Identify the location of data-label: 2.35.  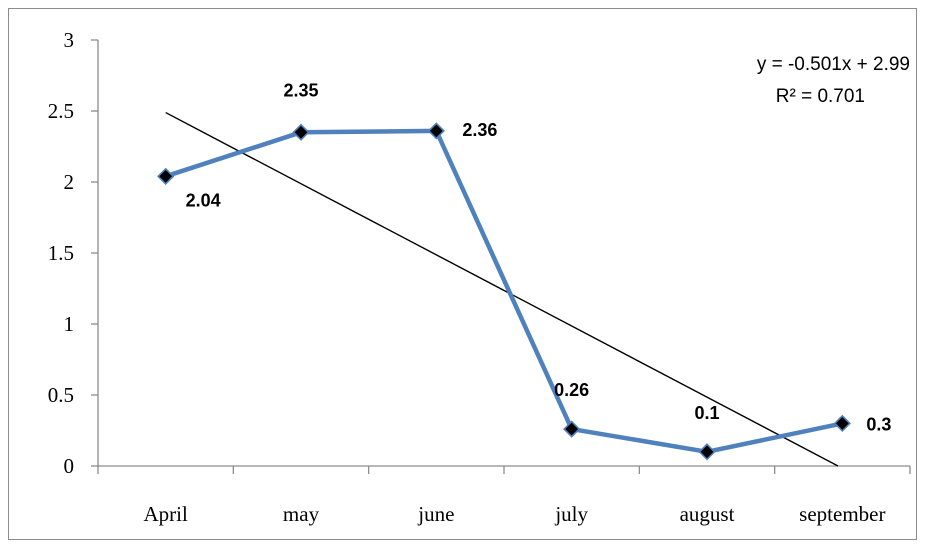
(300, 90).